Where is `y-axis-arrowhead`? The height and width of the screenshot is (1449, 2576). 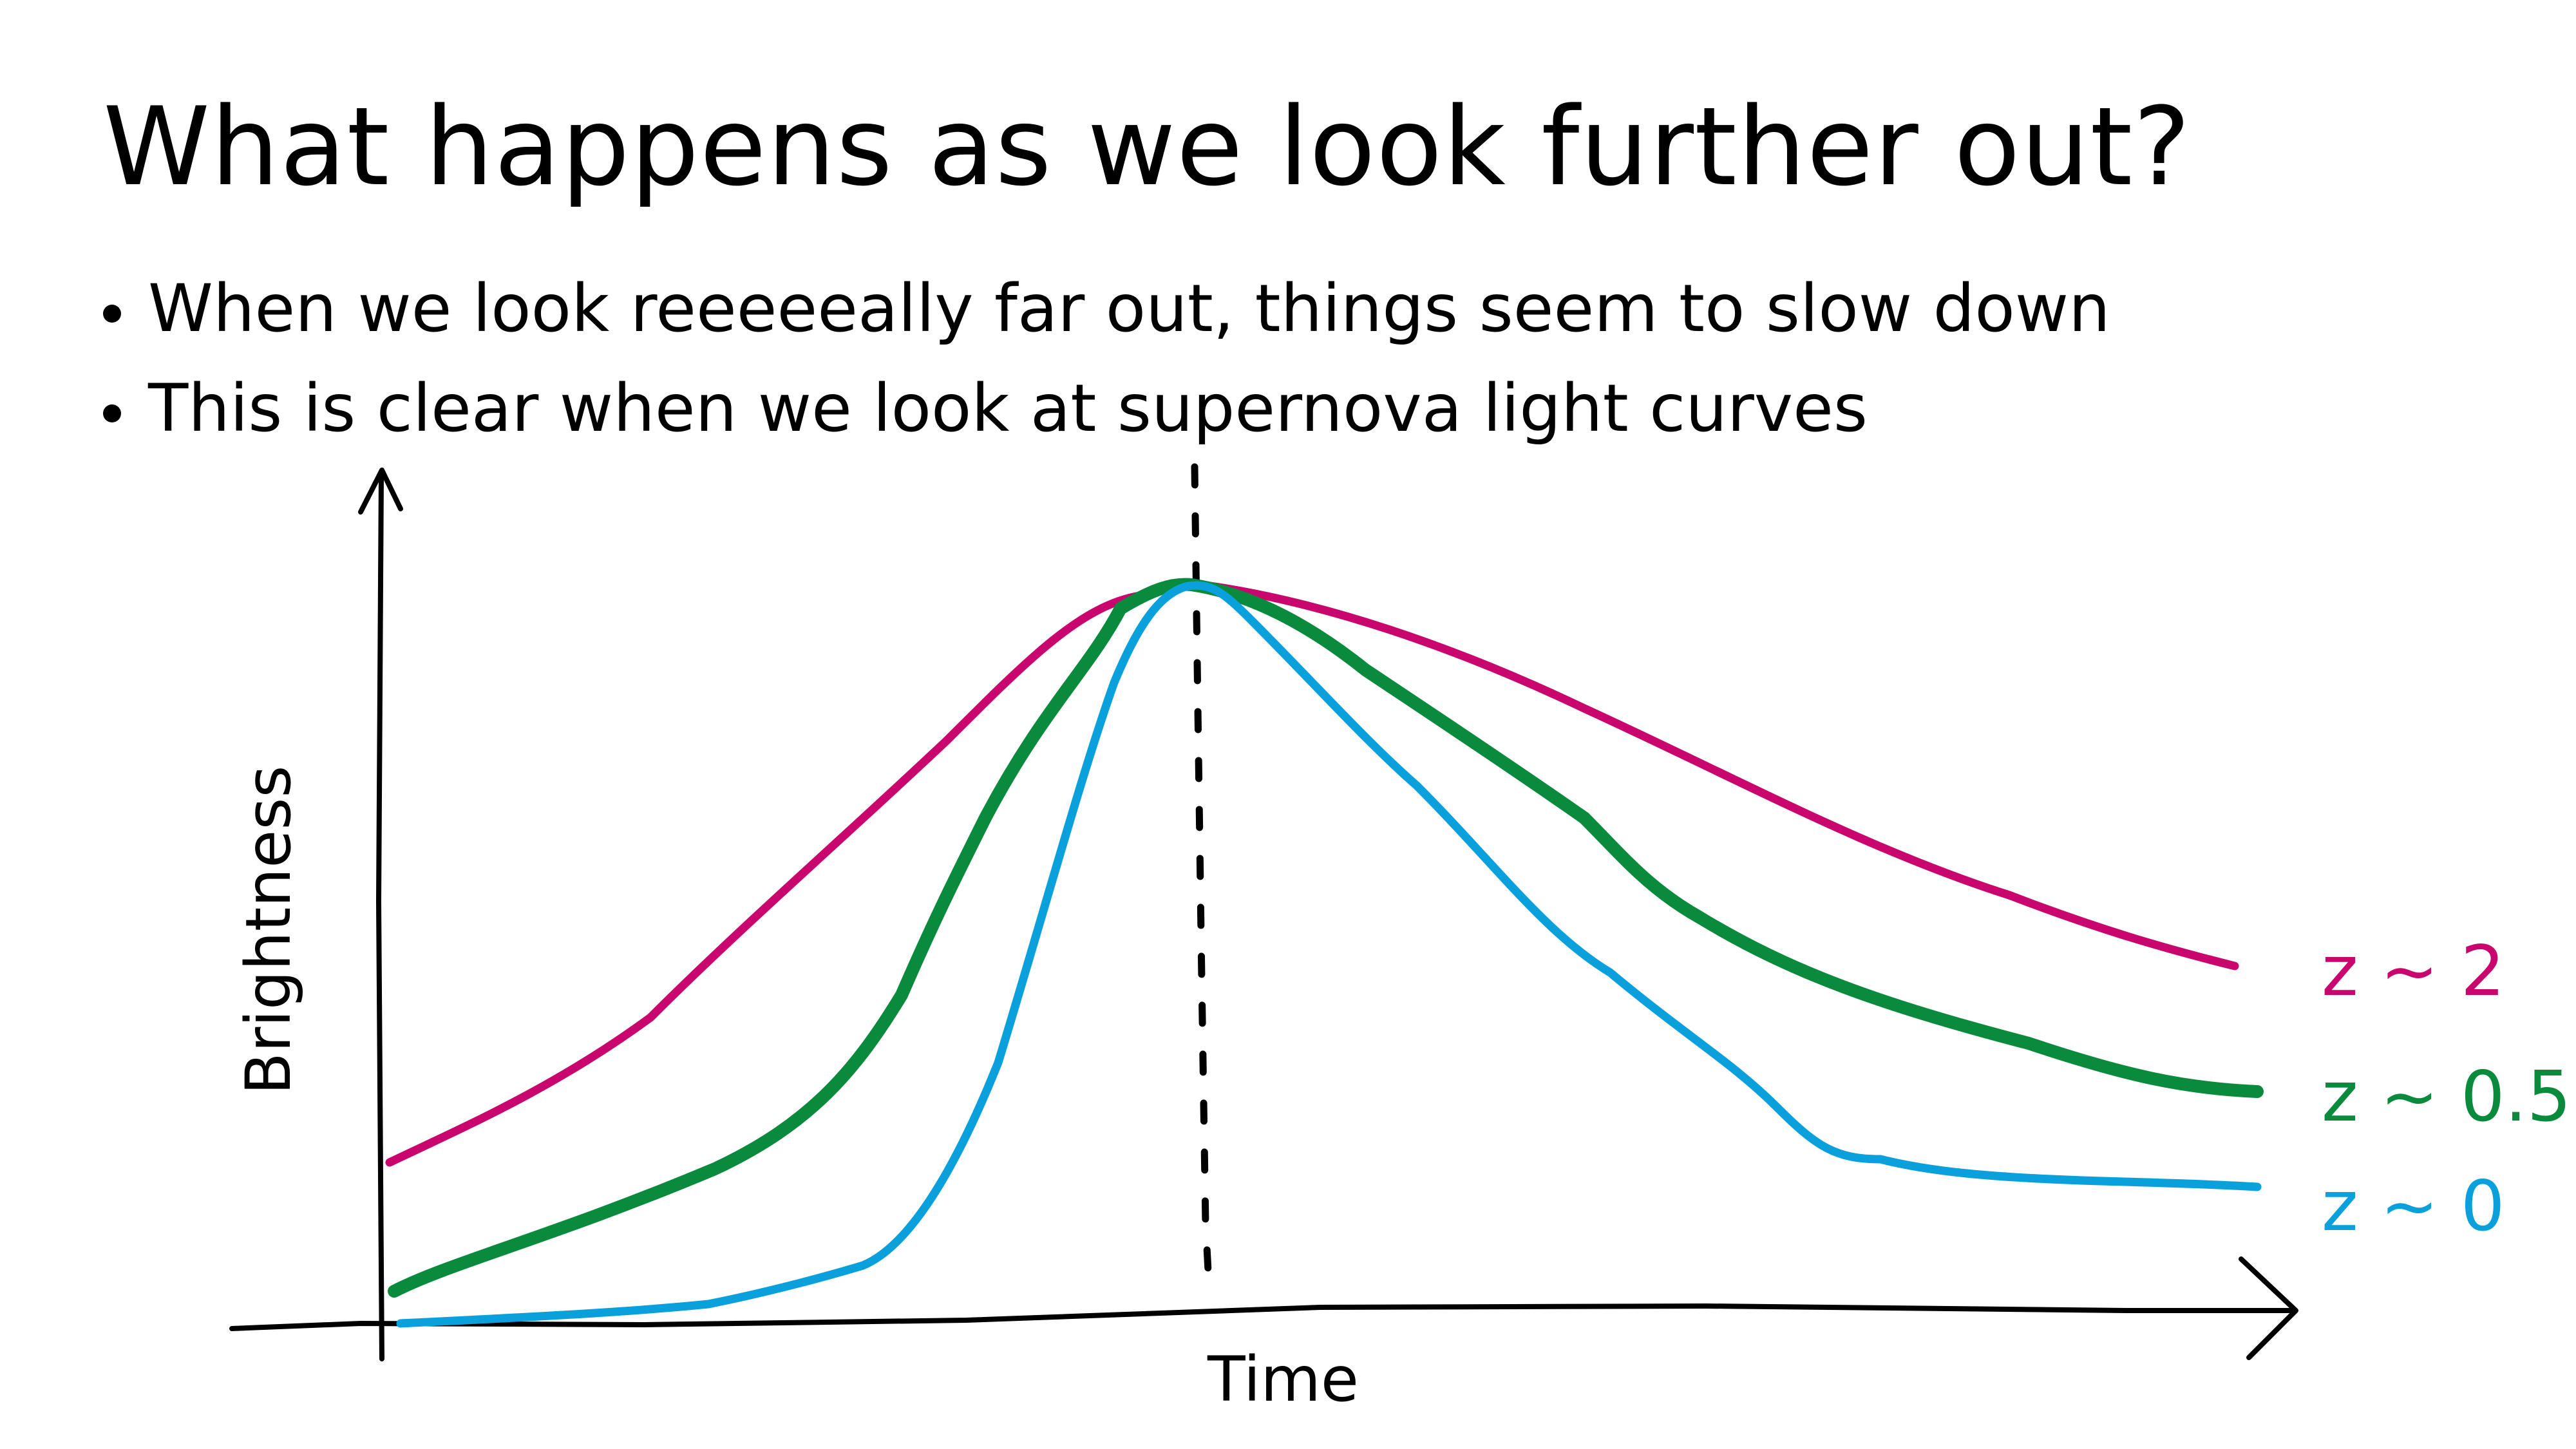
y-axis-arrowhead is located at coordinates (381, 492).